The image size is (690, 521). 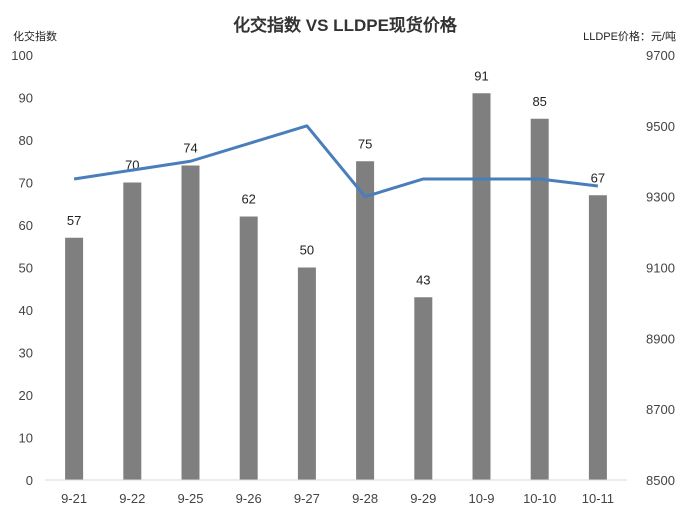 What do you see at coordinates (190, 148) in the screenshot?
I see `bar-data-label: 74` at bounding box center [190, 148].